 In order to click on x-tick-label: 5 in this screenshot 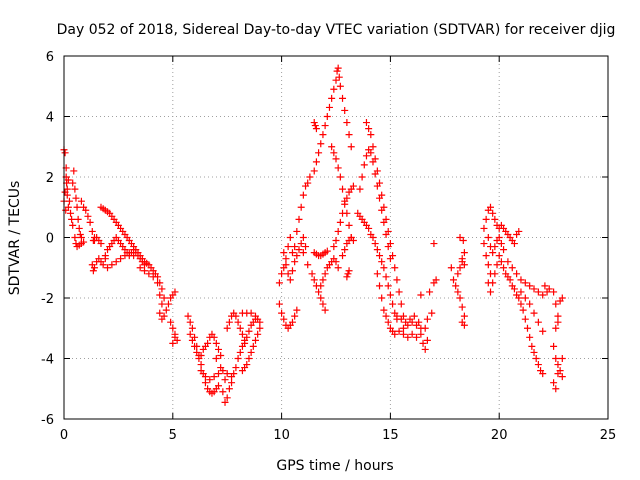, I will do `click(173, 435)`.